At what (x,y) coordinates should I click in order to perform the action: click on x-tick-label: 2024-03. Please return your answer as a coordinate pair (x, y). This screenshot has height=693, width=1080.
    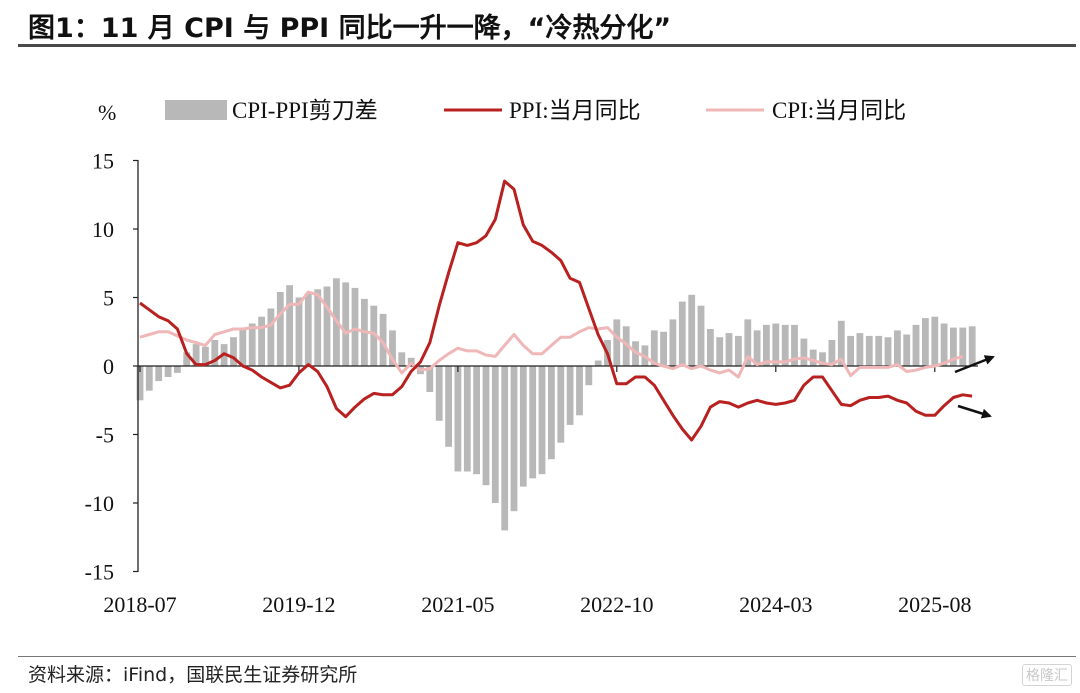
    Looking at the image, I should click on (775, 604).